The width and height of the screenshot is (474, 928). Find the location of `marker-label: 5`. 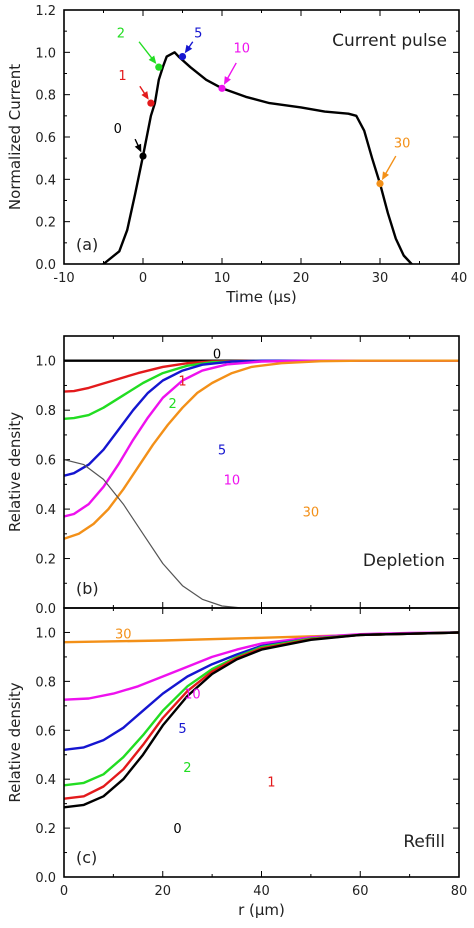

marker-label: 5 is located at coordinates (198, 34).